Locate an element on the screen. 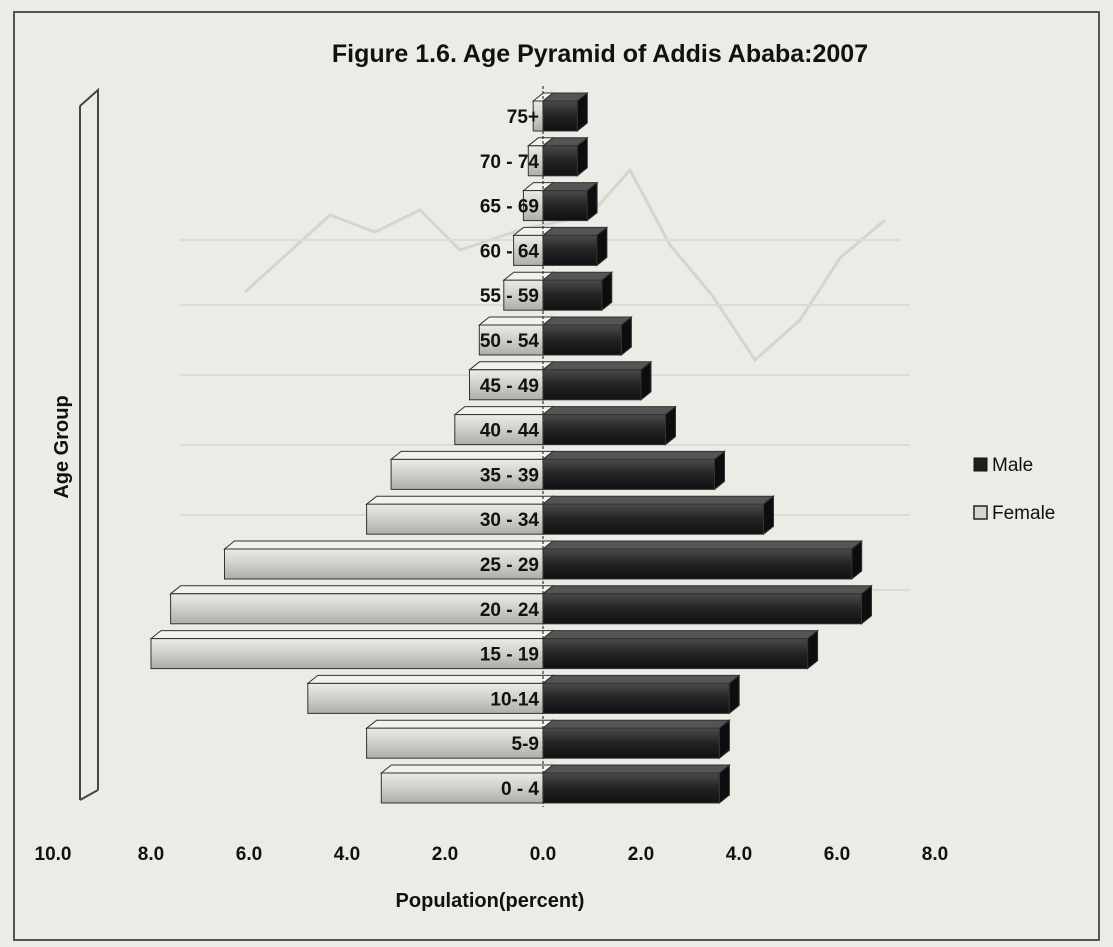 This screenshot has width=1113, height=947. plot-walls is located at coordinates (89, 444).